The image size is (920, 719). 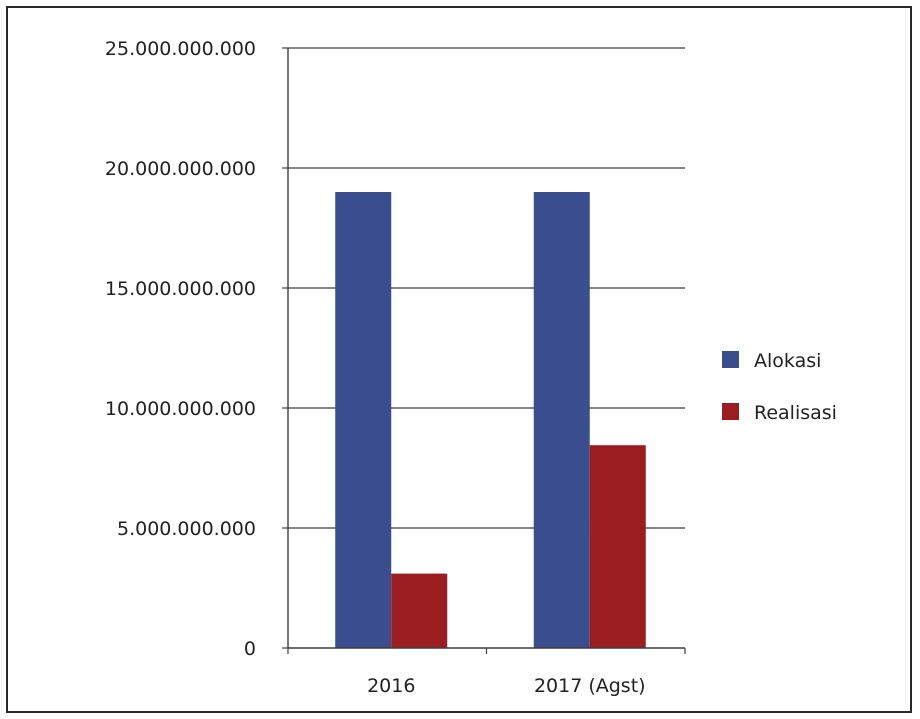 I want to click on y-tick-label: 15.000.000.000, so click(x=180, y=289).